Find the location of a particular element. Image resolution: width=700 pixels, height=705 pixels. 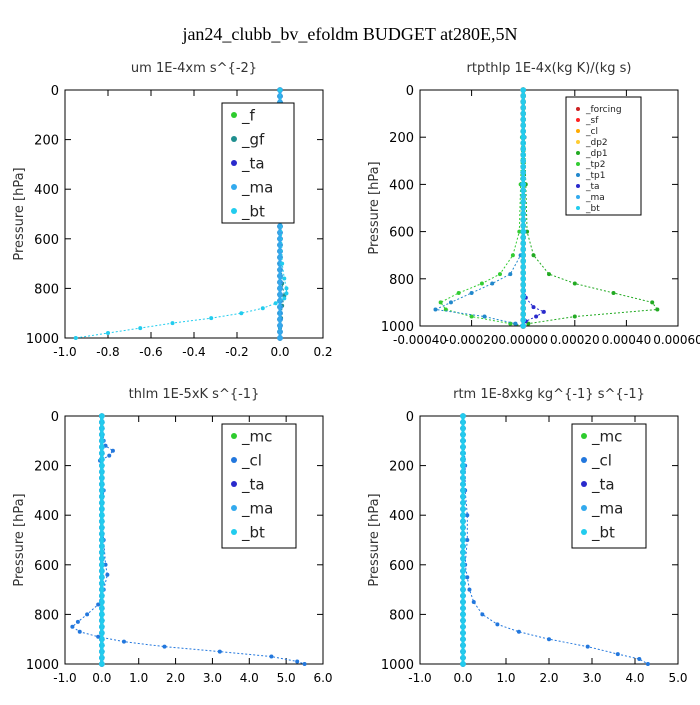

x-tick-label: 4.0 is located at coordinates (249, 678).